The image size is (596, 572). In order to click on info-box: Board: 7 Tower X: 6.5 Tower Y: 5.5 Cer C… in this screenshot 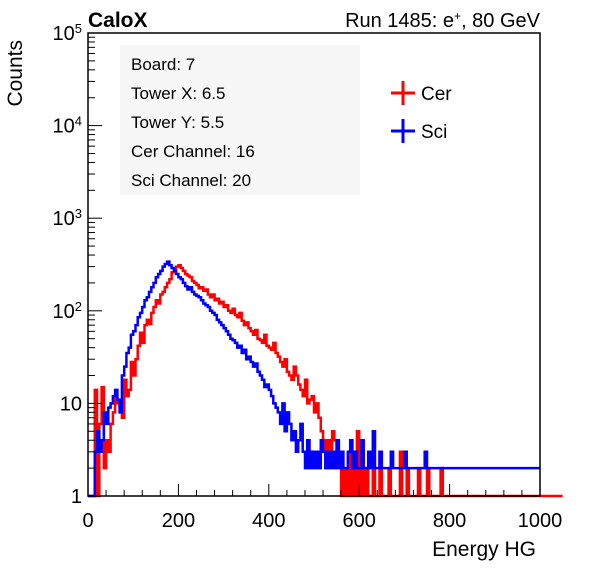, I will do `click(240, 120)`.